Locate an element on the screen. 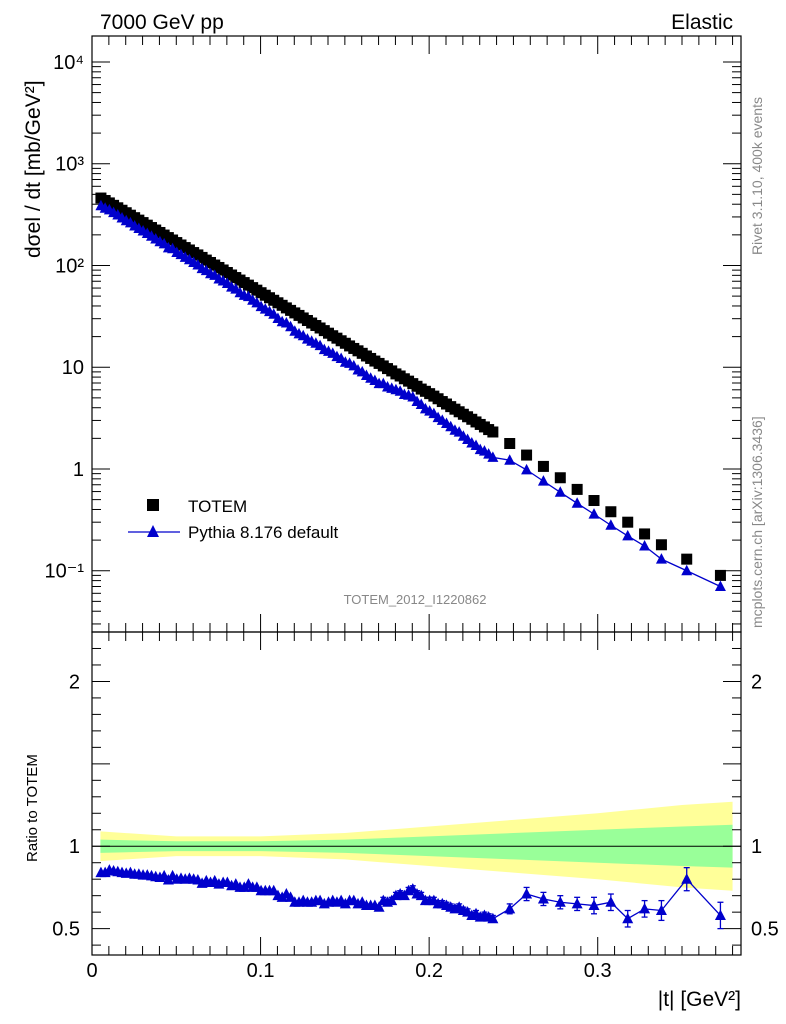 This screenshot has width=786, height=1024. main-y-axis-label: dσel / dt [mb/GeV²] is located at coordinates (33, 169).